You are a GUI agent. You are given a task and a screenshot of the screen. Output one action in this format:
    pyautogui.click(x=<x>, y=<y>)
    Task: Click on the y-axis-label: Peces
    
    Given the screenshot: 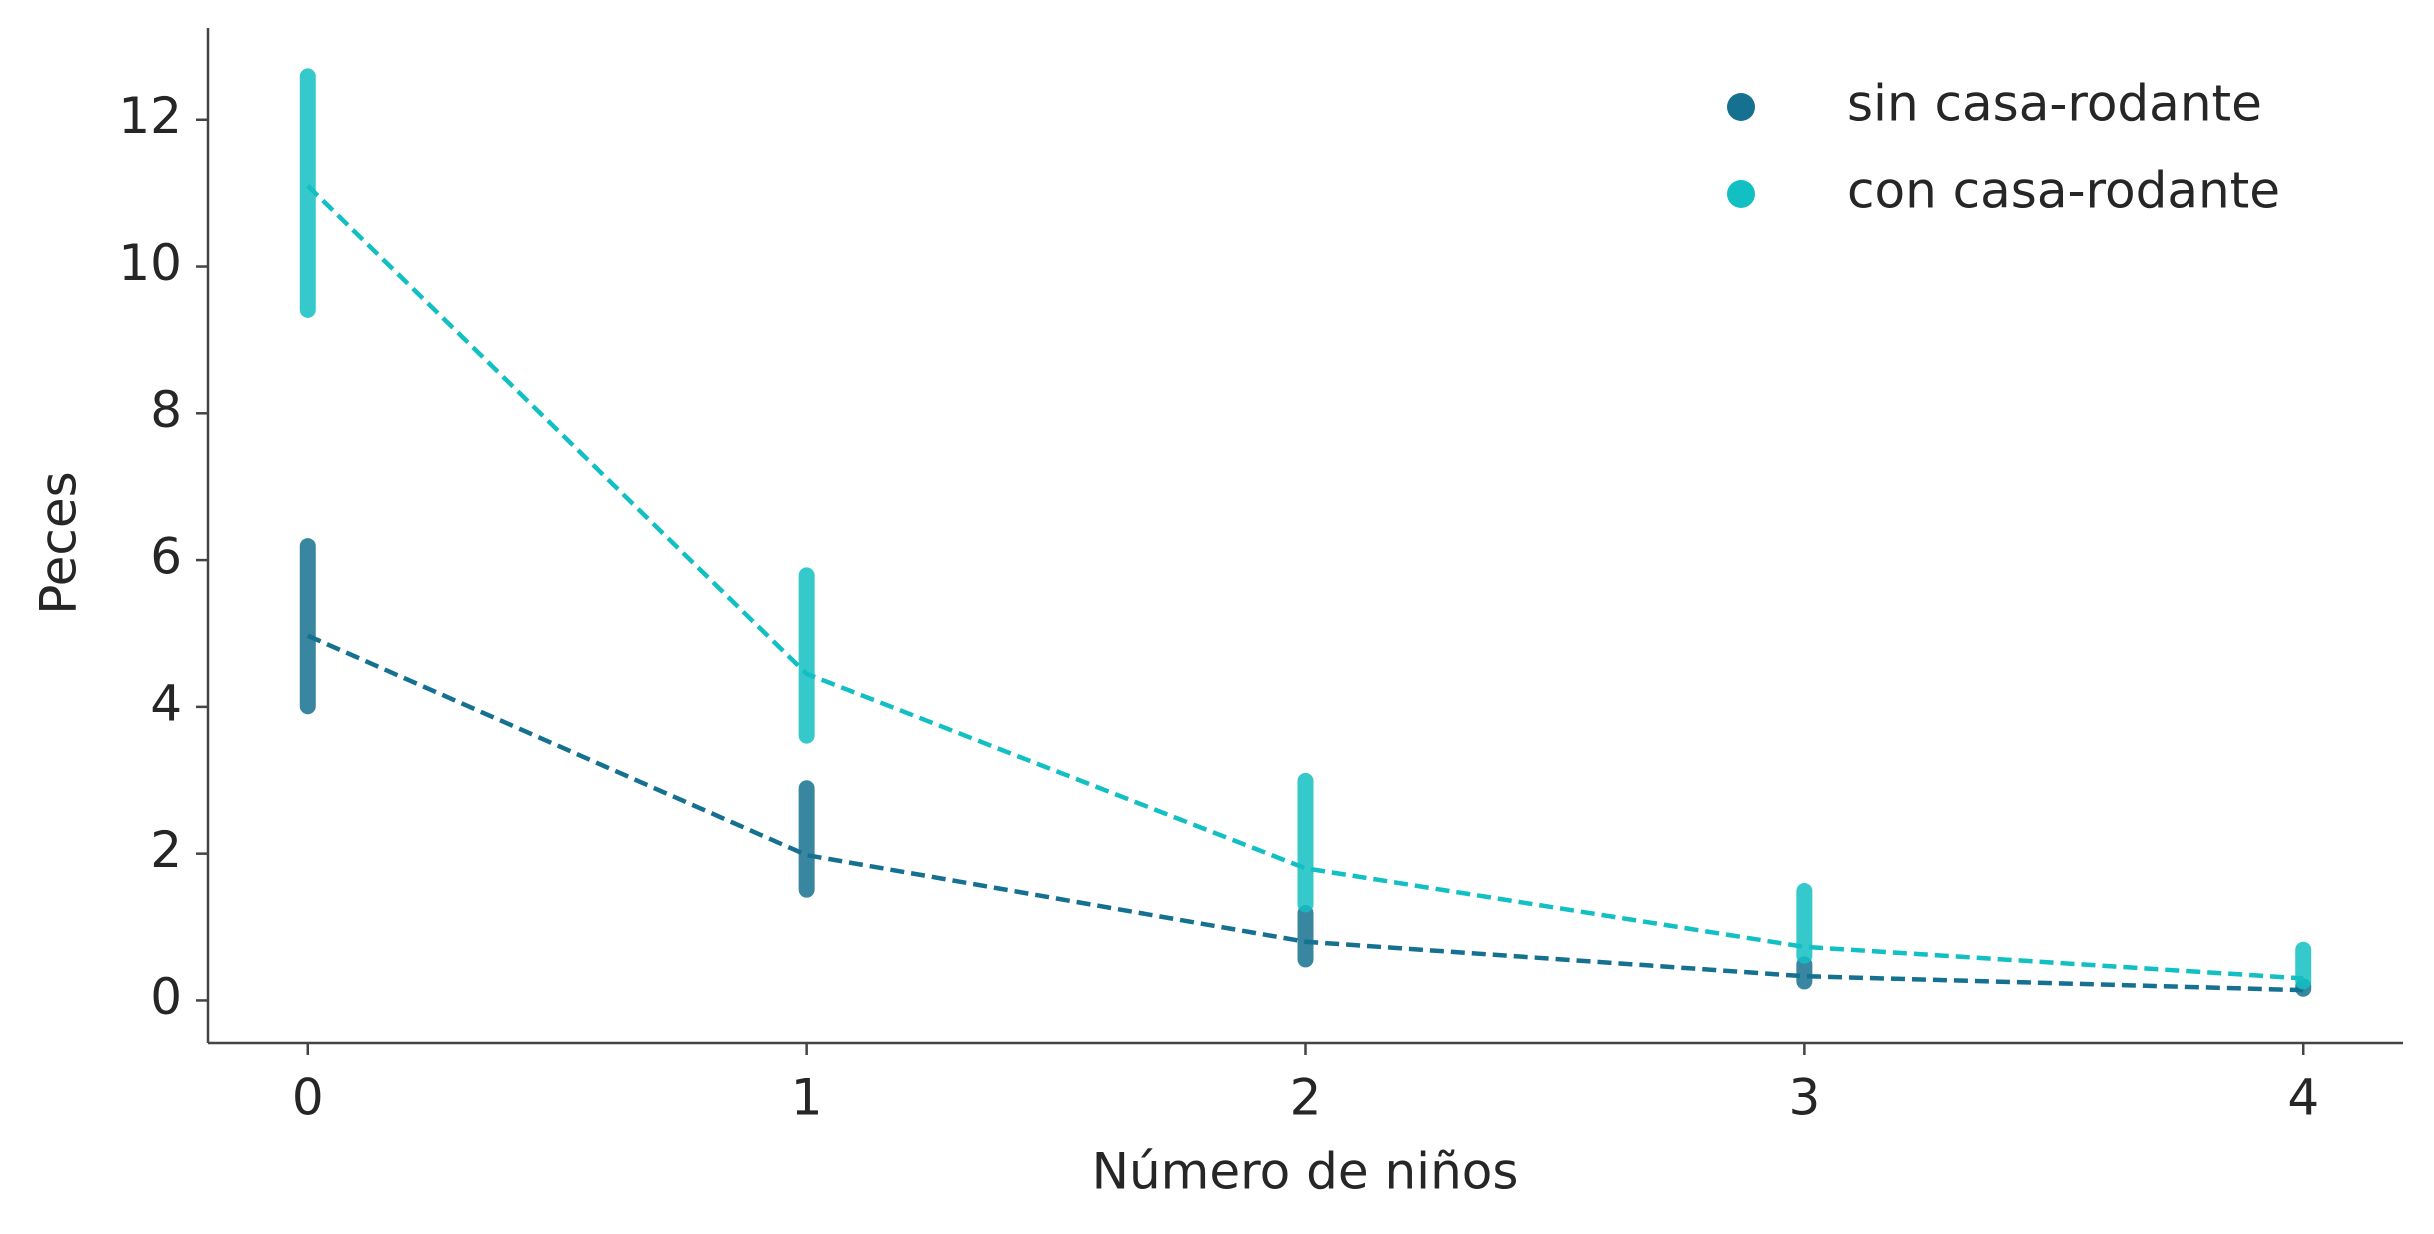 What is the action you would take?
    pyautogui.click(x=59, y=542)
    